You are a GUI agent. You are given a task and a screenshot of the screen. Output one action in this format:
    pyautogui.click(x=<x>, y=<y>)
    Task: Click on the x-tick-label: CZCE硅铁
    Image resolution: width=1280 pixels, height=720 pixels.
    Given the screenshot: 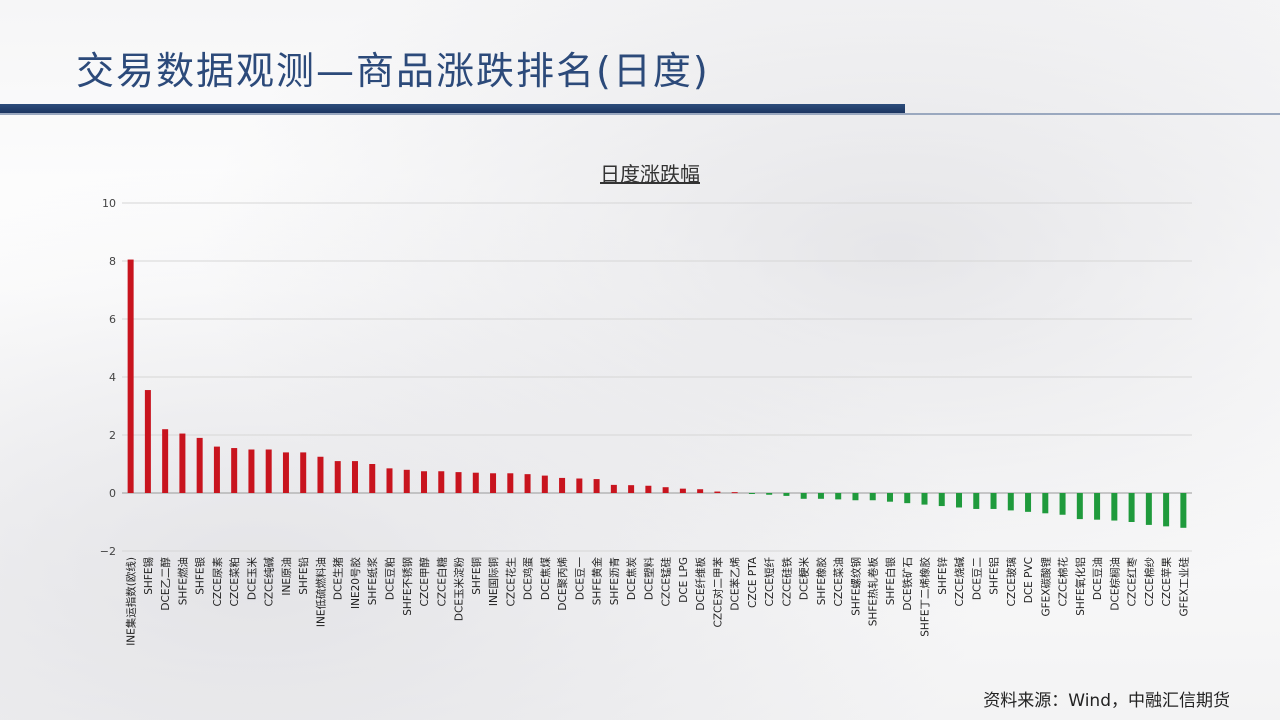 What is the action you would take?
    pyautogui.click(x=786, y=582)
    